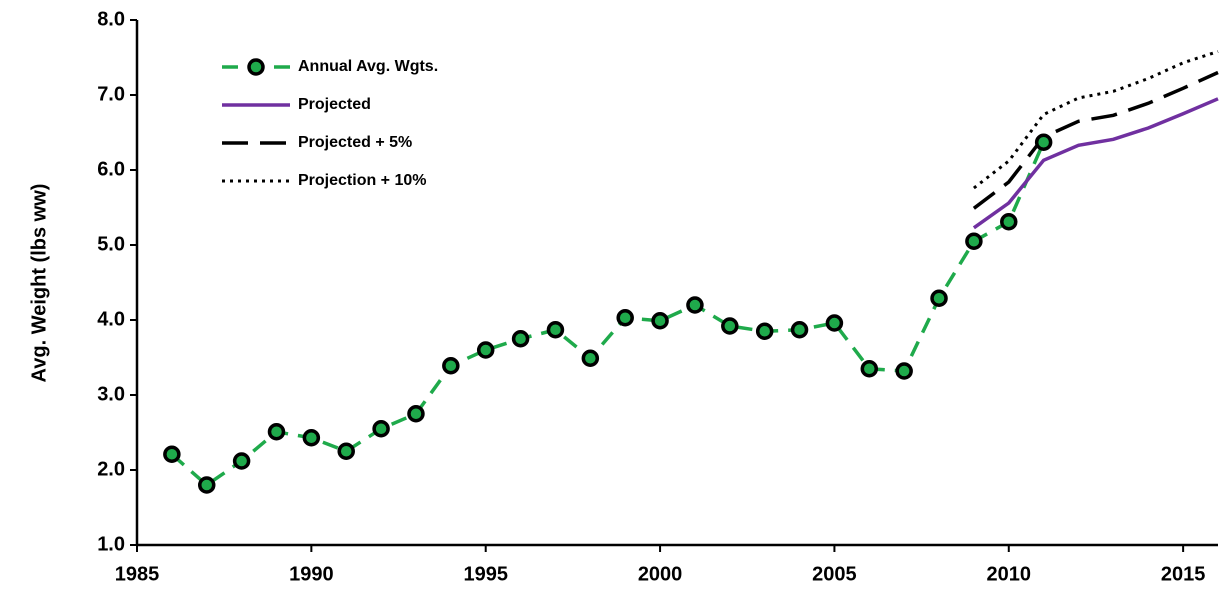  Describe the element at coordinates (111, 94) in the screenshot. I see `y-tick-label: 7.0` at that location.